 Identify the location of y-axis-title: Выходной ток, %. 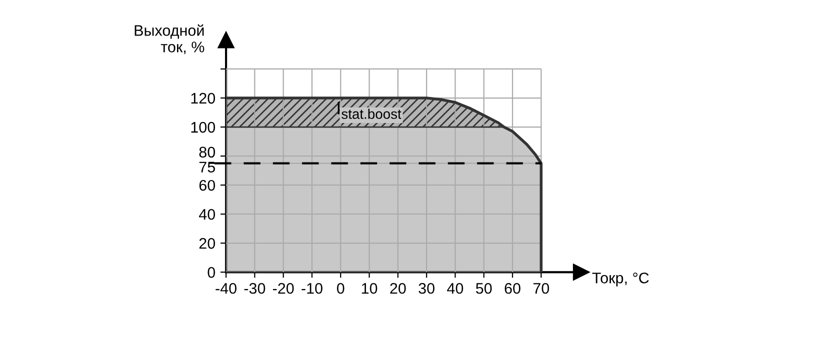
(169, 39).